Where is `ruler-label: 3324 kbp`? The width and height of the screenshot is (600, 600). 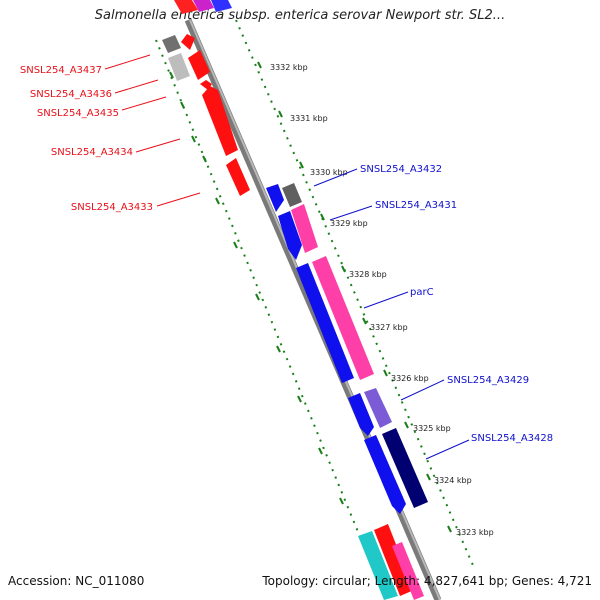 ruler-label: 3324 kbp is located at coordinates (453, 480).